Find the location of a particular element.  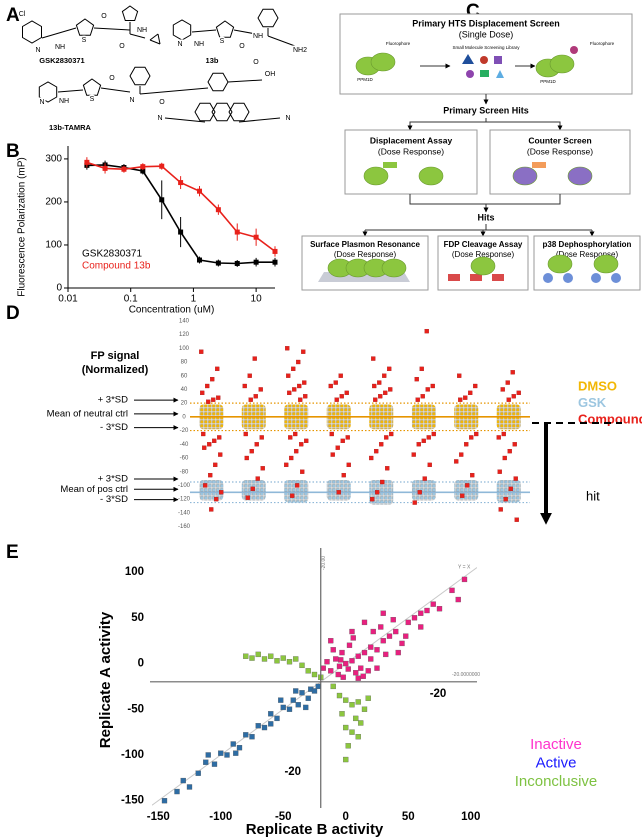

x-tick-label: -100 is located at coordinates (220, 817).